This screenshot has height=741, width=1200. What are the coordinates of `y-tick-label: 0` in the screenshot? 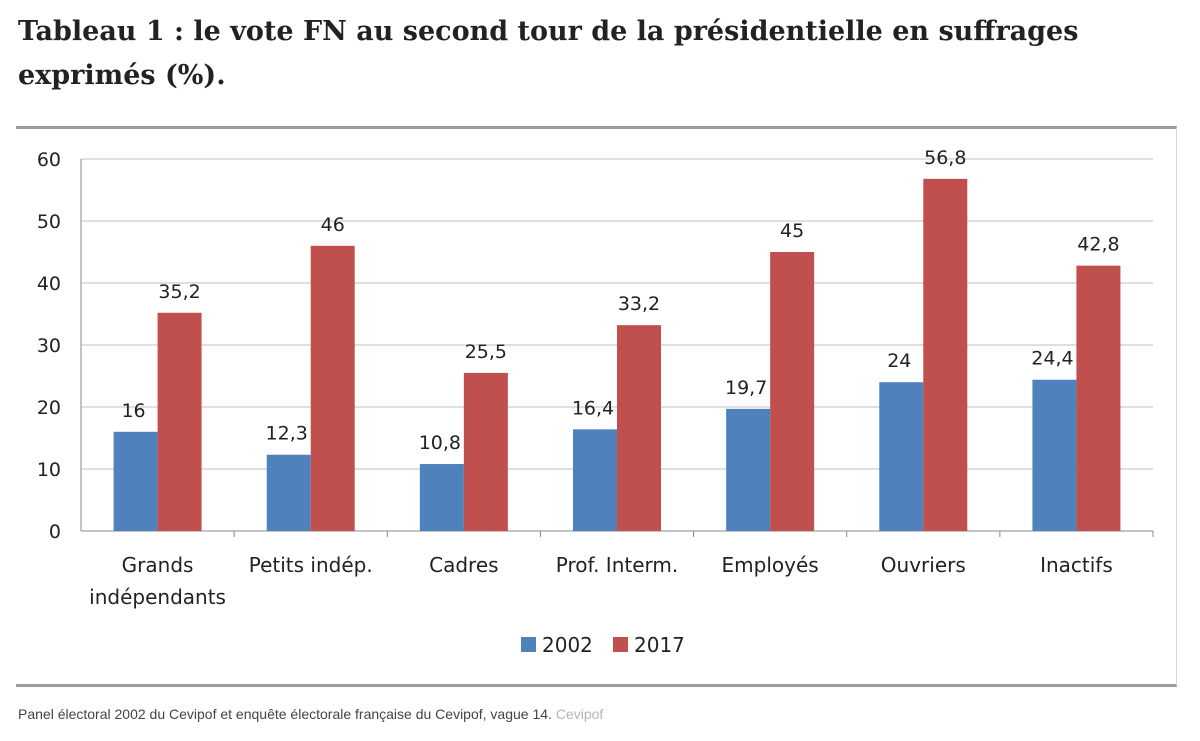 It's located at (55, 532).